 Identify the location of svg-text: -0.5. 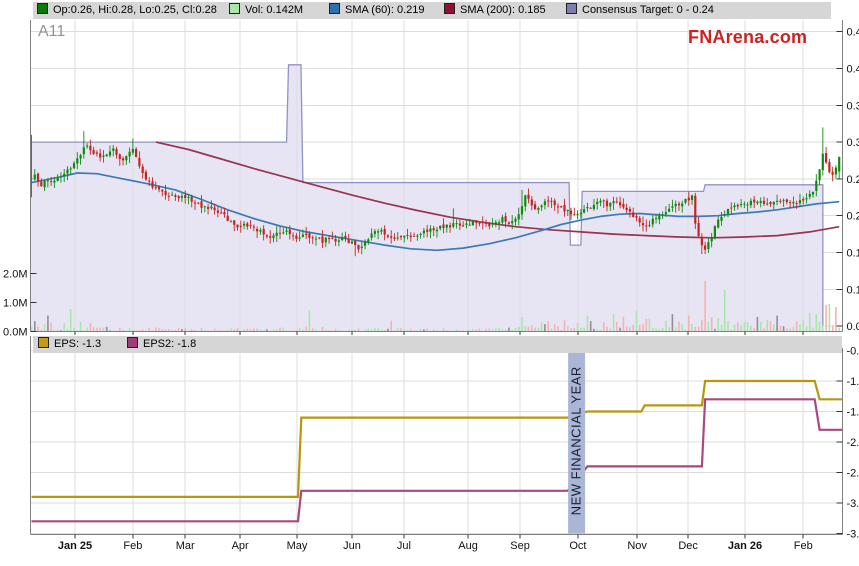
(853, 352).